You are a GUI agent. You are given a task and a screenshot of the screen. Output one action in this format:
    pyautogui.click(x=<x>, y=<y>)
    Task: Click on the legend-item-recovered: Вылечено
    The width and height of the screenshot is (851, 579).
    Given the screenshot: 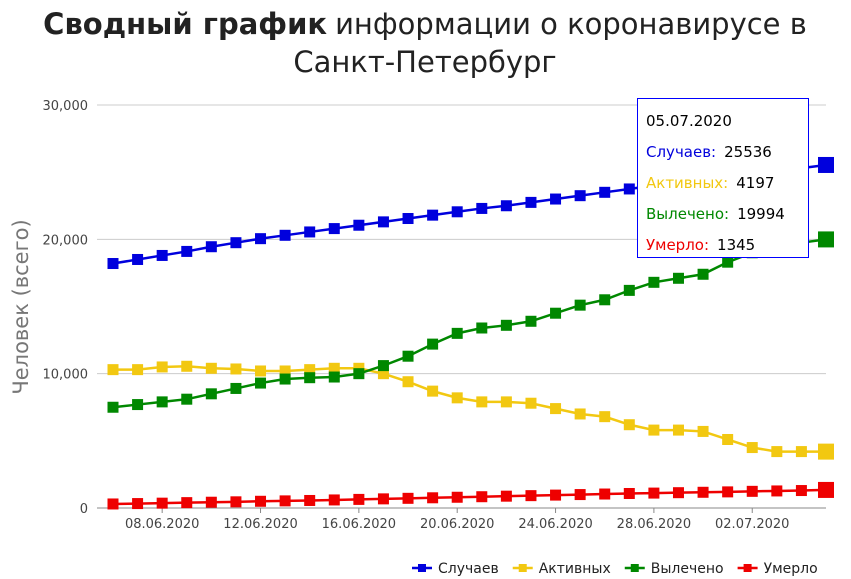 What is the action you would take?
    pyautogui.click(x=674, y=569)
    